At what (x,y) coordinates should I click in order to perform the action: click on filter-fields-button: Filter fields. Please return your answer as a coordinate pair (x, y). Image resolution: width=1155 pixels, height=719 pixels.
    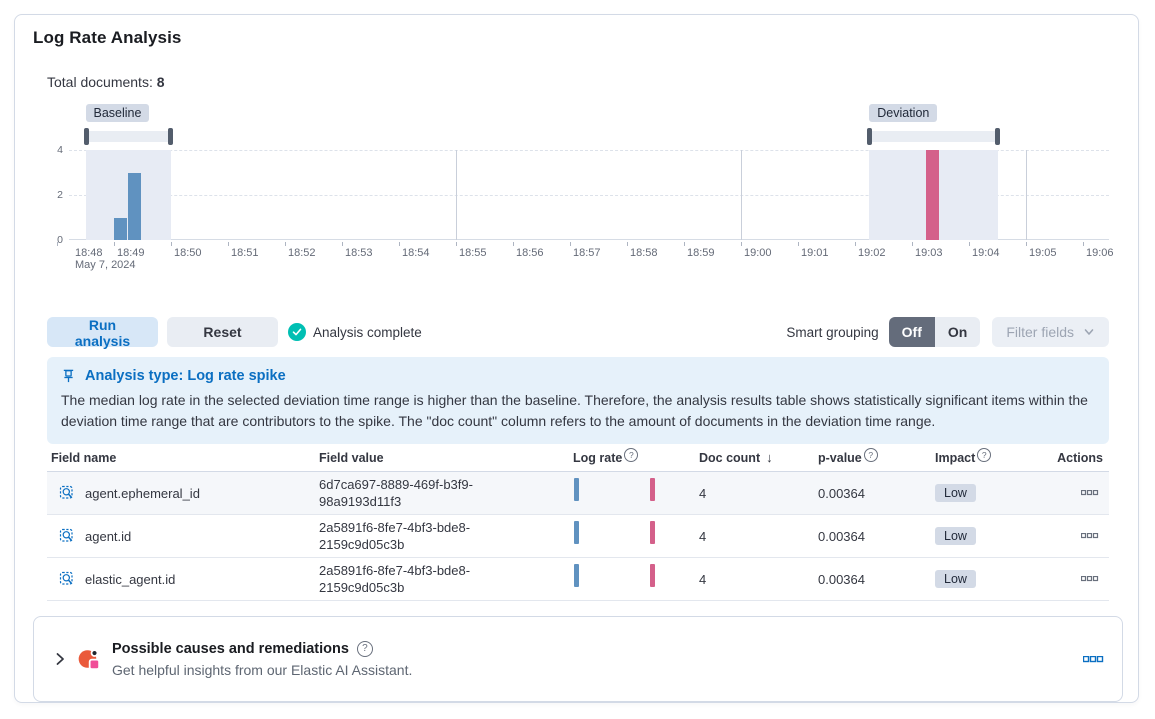
    Looking at the image, I should click on (1050, 332).